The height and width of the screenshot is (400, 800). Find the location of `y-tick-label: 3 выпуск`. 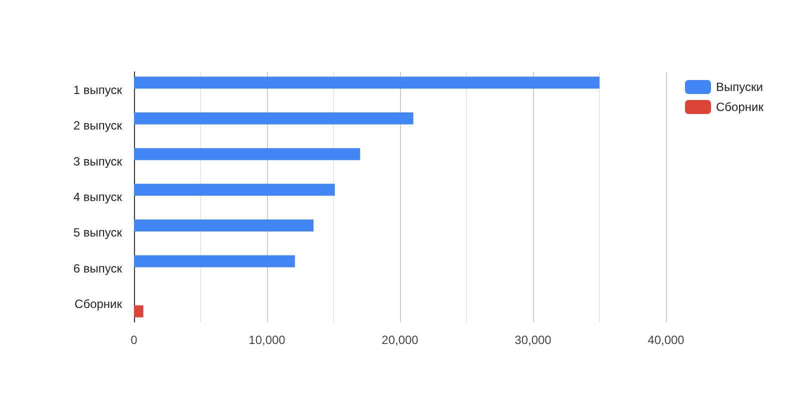

y-tick-label: 3 выпуск is located at coordinates (98, 161).